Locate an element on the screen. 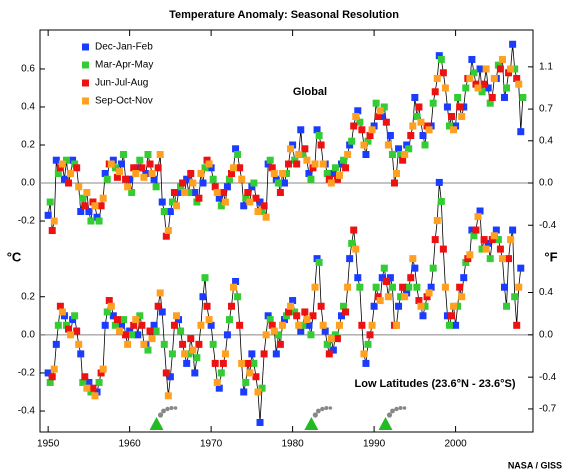  x-tick-label: 1970 is located at coordinates (211, 444).